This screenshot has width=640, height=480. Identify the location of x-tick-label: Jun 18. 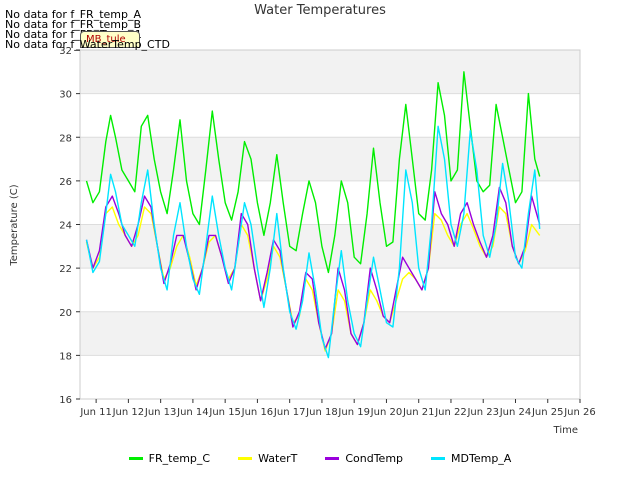
(321, 412).